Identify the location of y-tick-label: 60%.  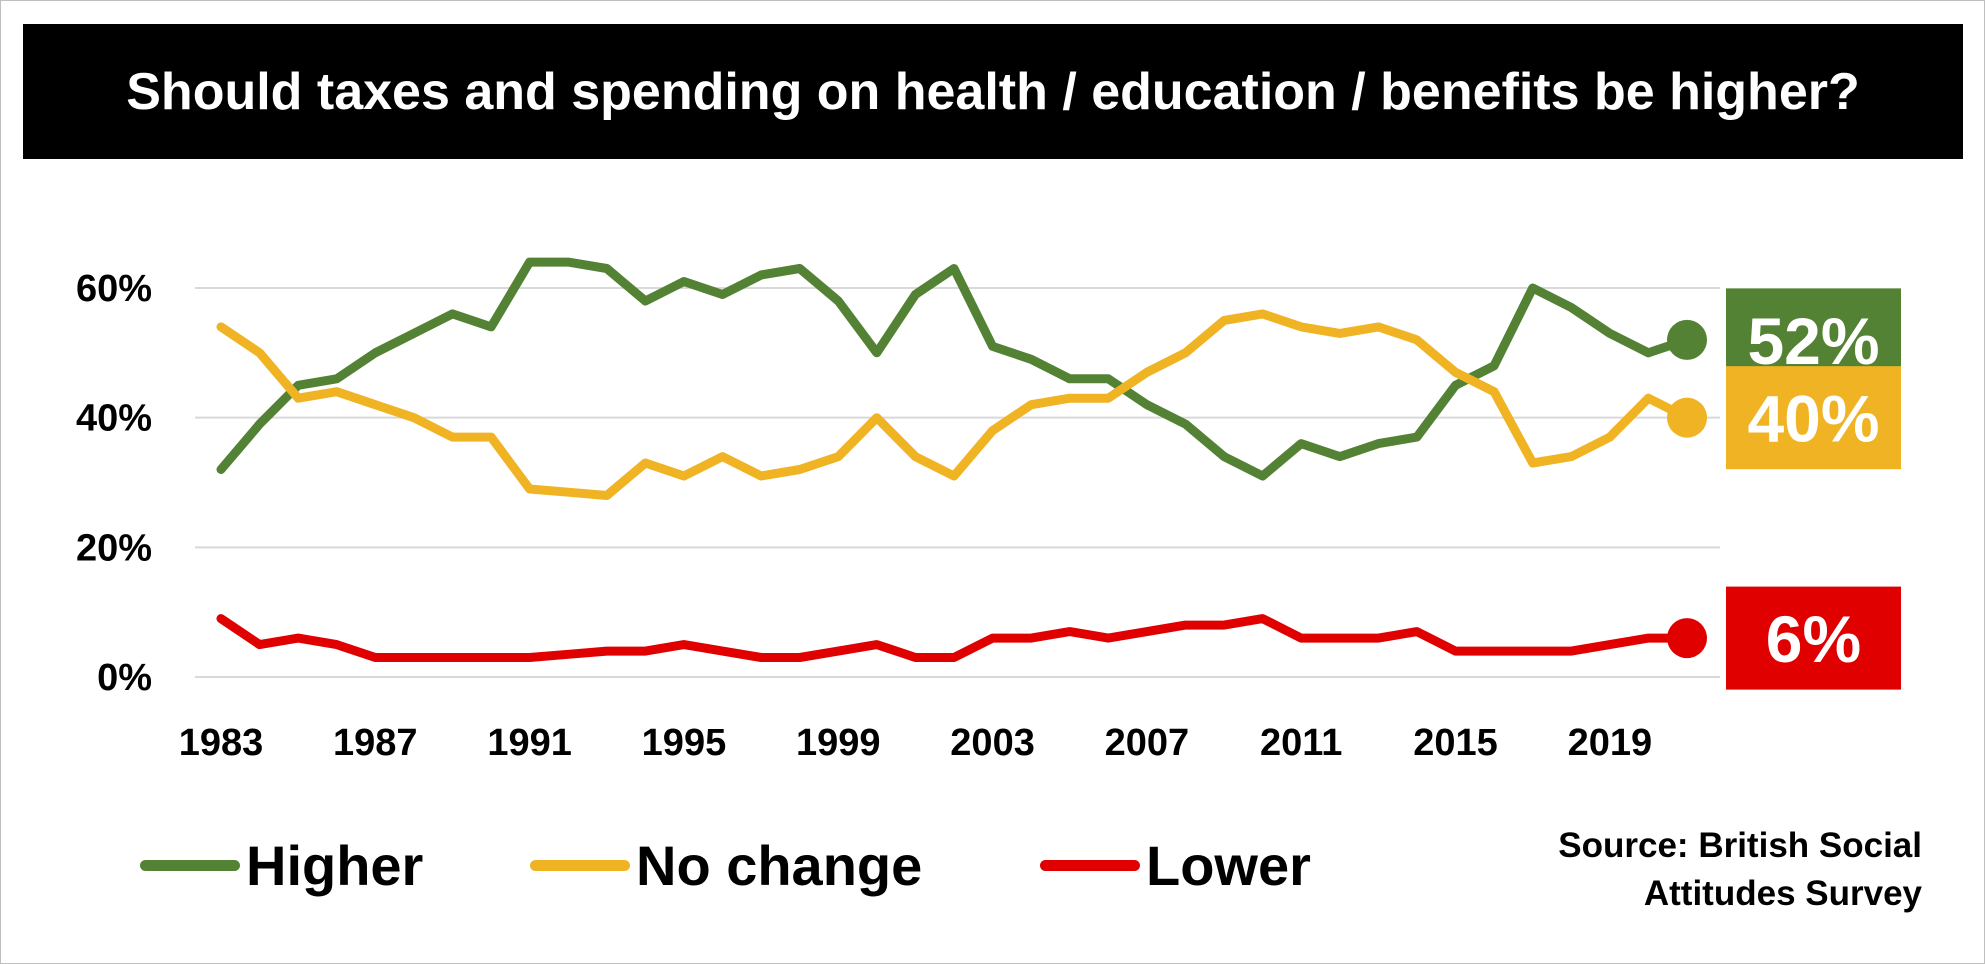
(114, 289).